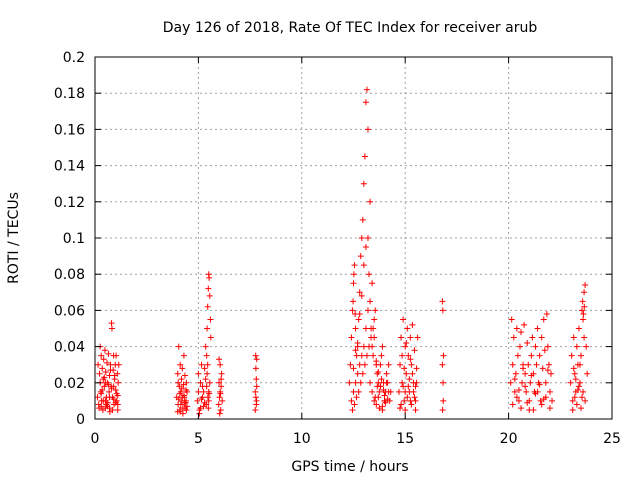 The height and width of the screenshot is (480, 640). I want to click on x-tick-label: 20, so click(509, 439).